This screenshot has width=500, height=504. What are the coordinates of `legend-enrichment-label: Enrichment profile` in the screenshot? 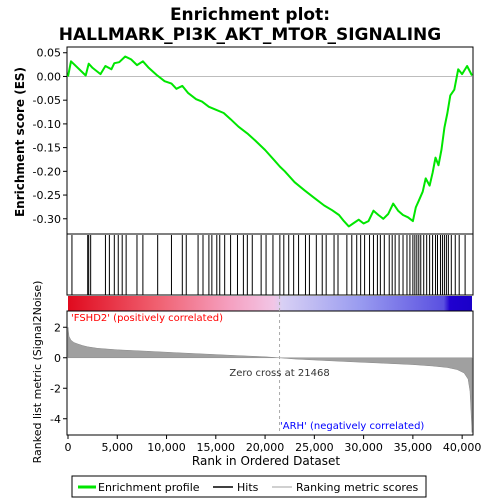 It's located at (149, 487).